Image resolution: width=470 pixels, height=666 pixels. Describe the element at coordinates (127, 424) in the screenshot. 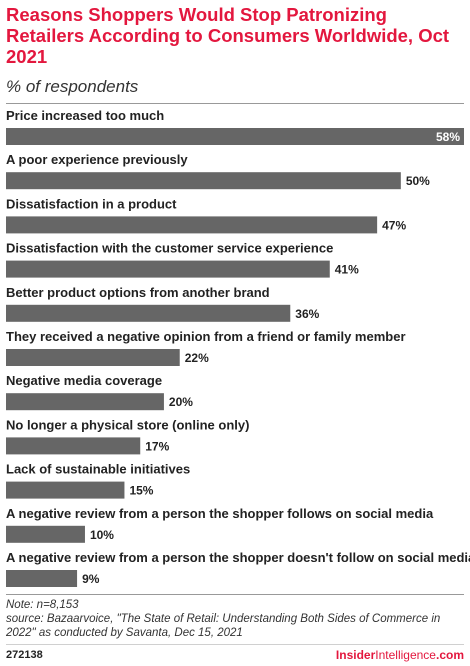

I see `category-label: No longer a physical store (online only)` at that location.